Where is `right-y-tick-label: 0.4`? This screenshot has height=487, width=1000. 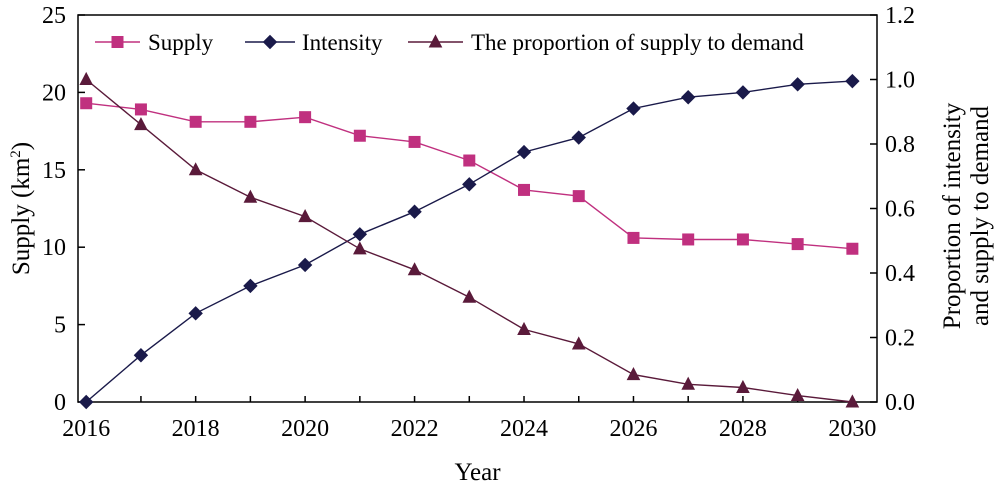 right-y-tick-label: 0.4 is located at coordinates (900, 274).